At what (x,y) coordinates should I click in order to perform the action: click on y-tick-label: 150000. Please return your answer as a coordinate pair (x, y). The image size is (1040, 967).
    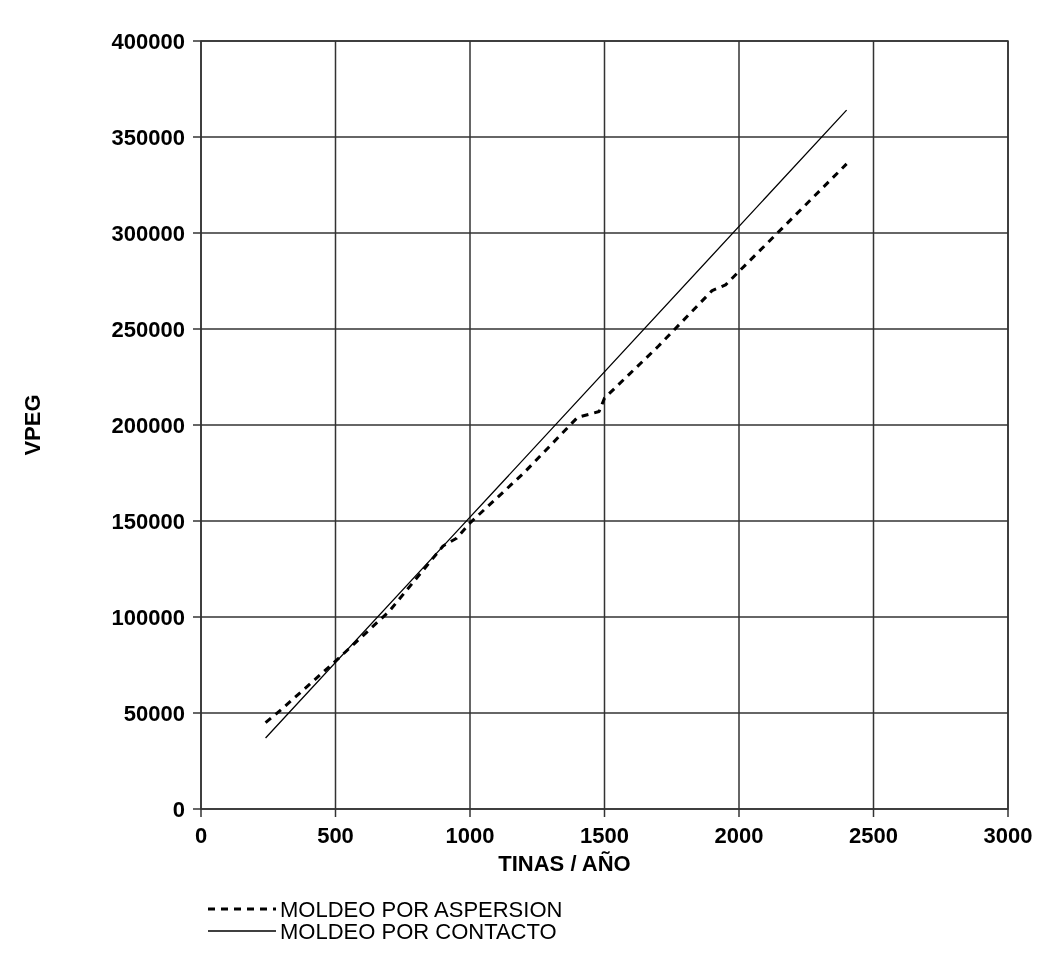
    Looking at the image, I should click on (148, 521).